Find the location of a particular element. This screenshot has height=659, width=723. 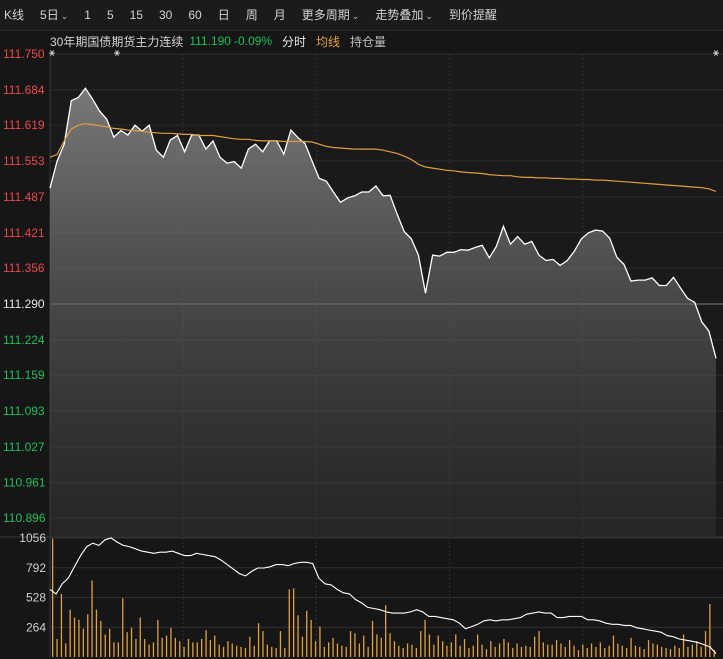

period-item-4: 15 is located at coordinates (136, 15).